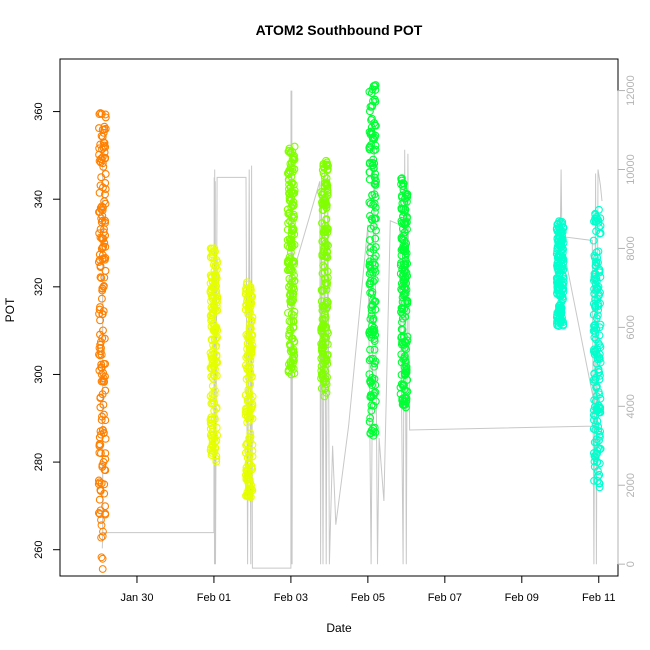  What do you see at coordinates (214, 598) in the screenshot?
I see `x-tick-label: Feb 01` at bounding box center [214, 598].